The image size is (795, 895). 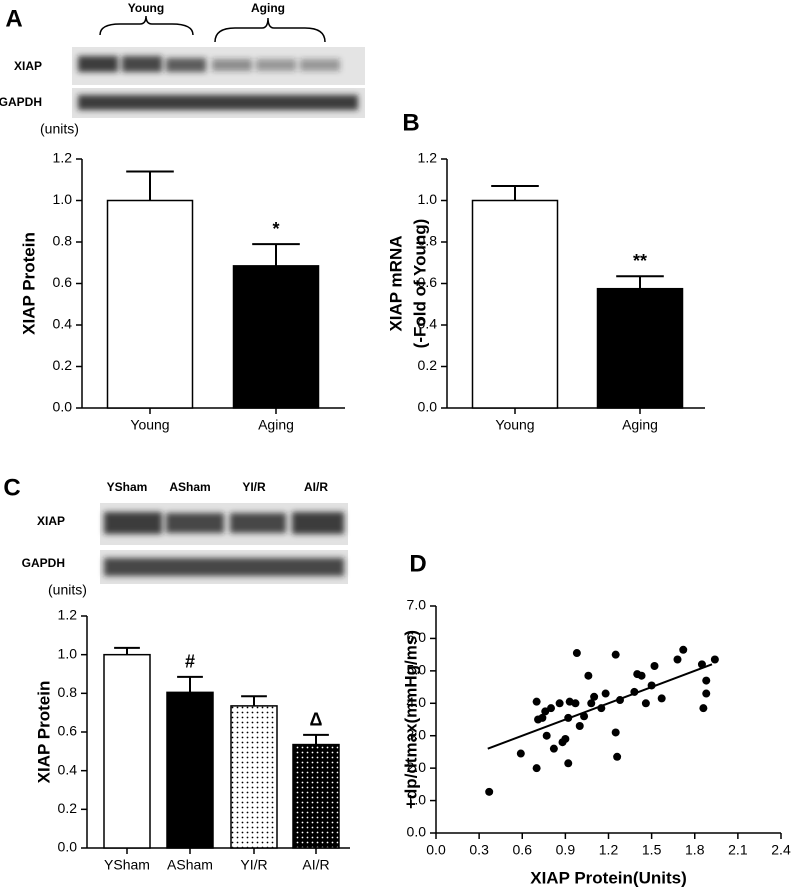 I want to click on blot-lane-label: YI/R, so click(x=254, y=487).